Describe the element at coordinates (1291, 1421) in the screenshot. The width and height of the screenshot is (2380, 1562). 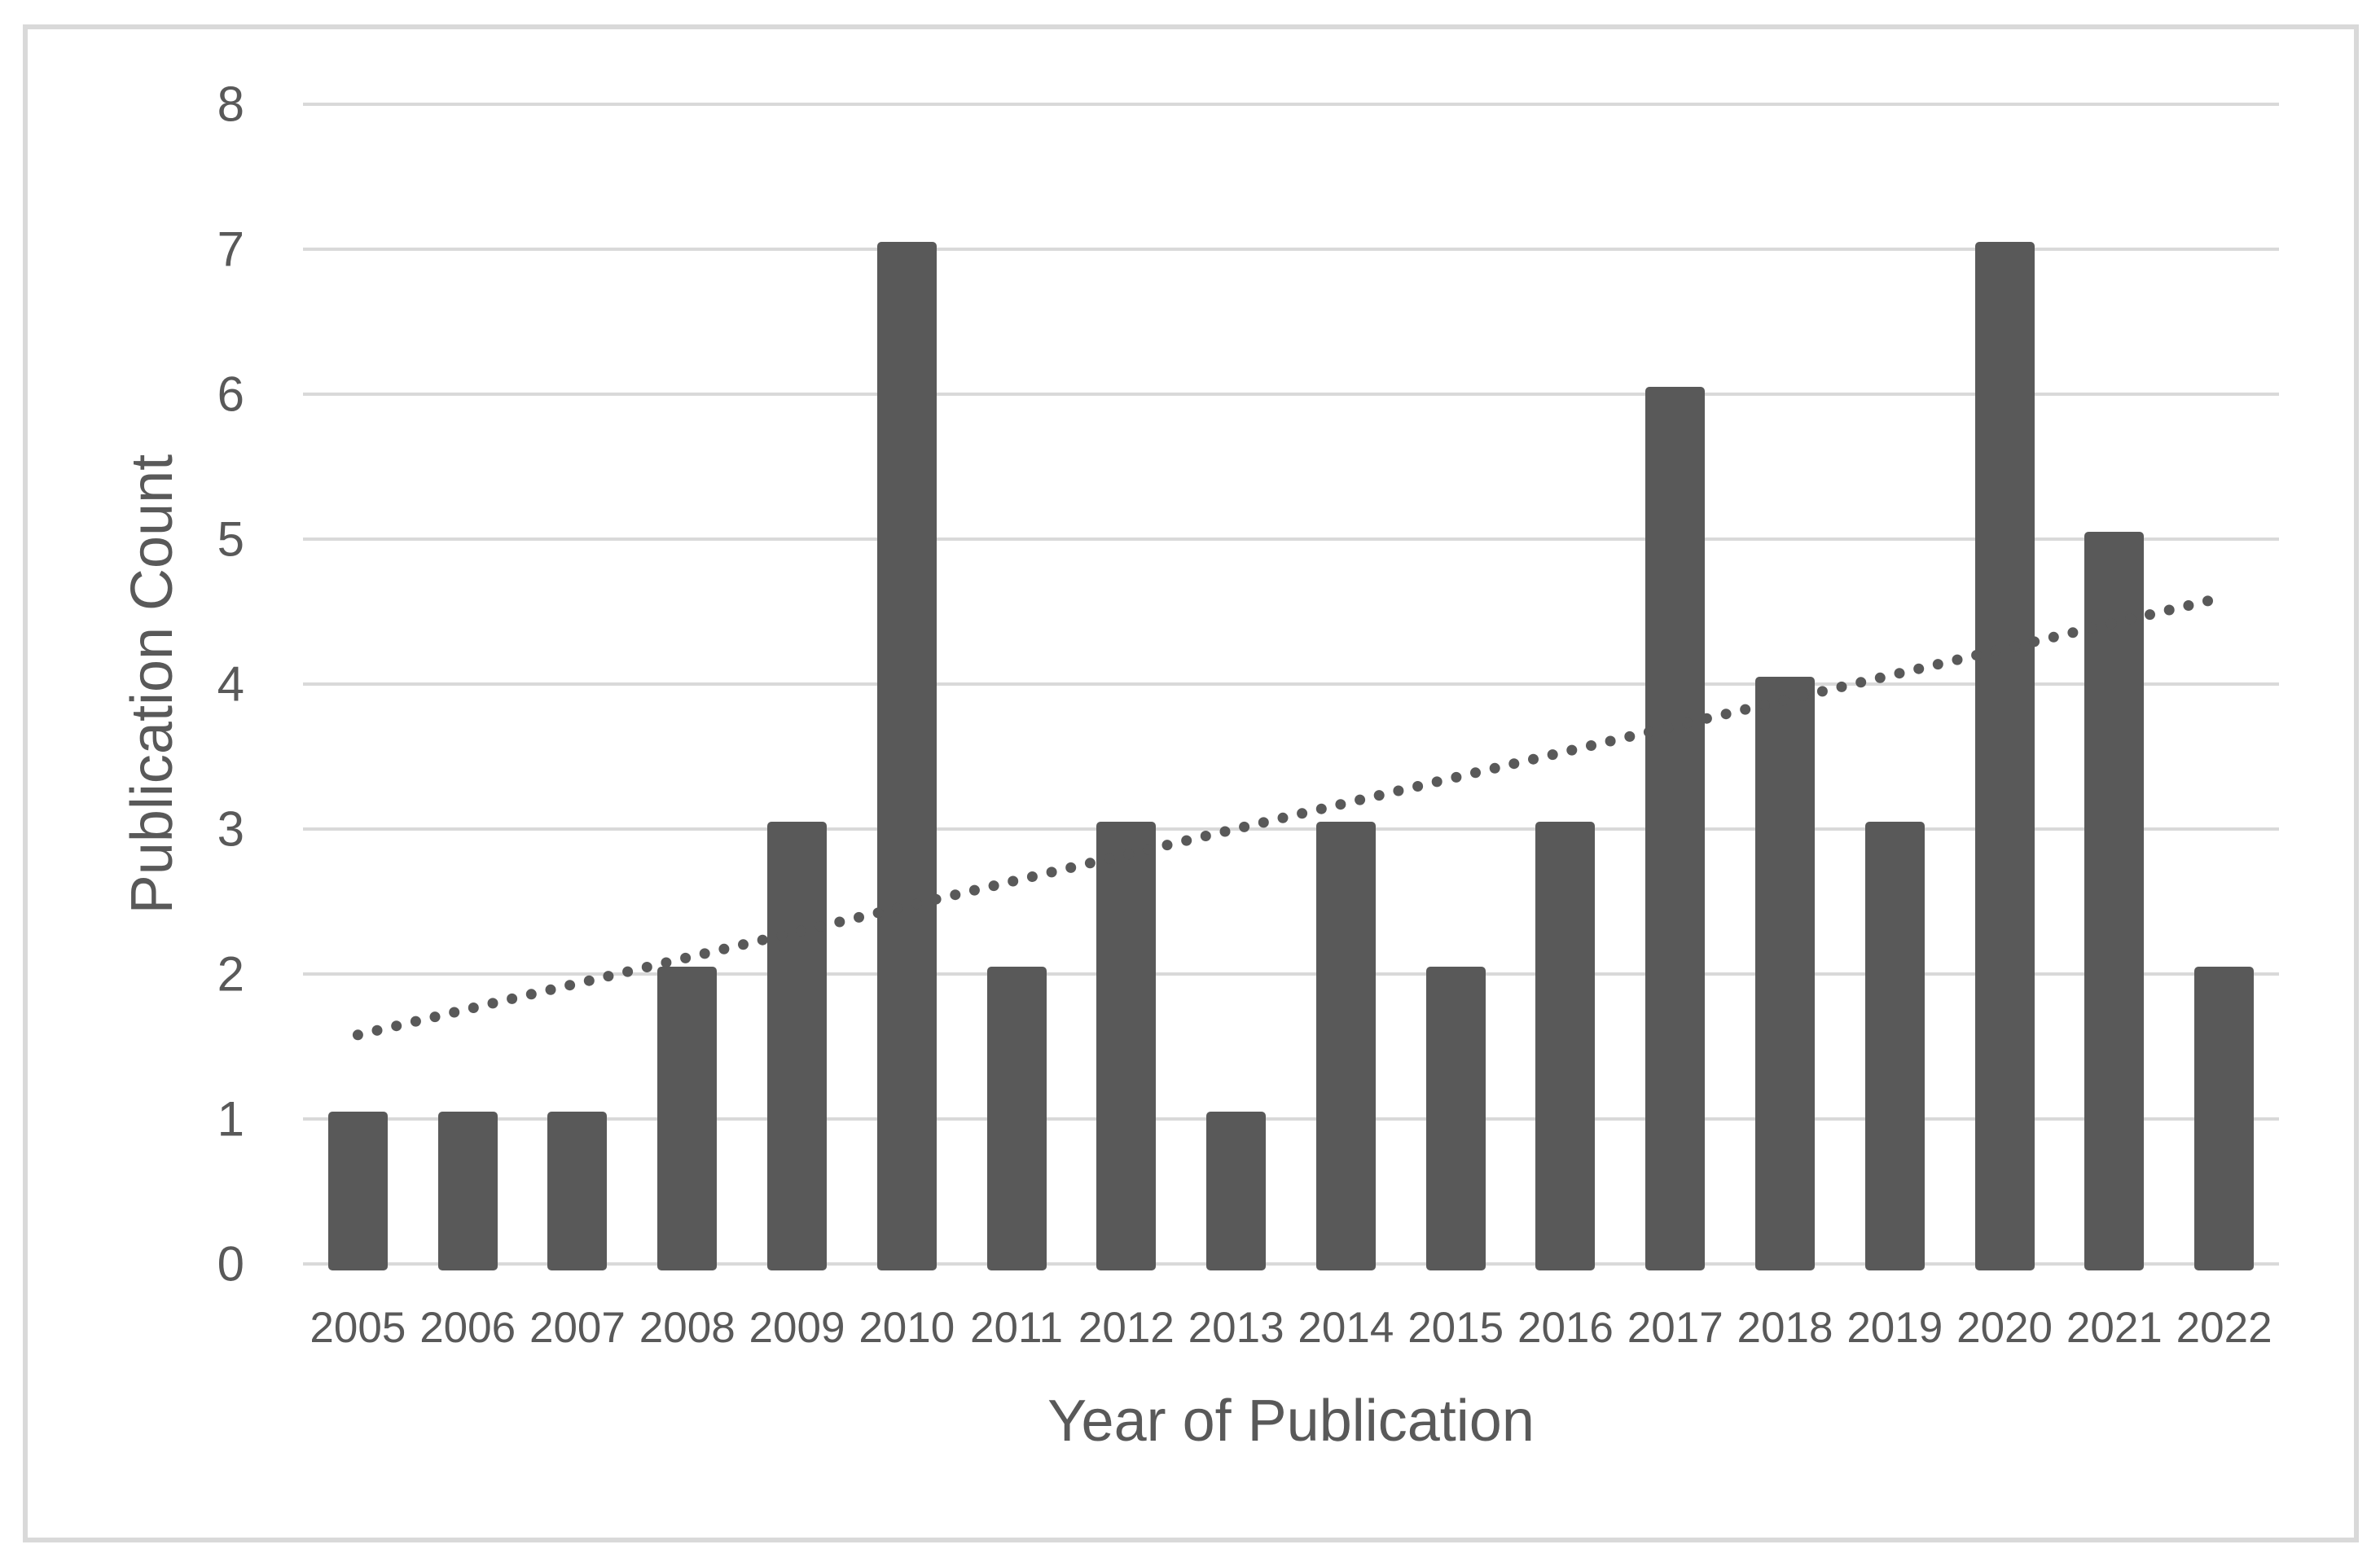
I see `x-axis-title: Year of Publication` at that location.